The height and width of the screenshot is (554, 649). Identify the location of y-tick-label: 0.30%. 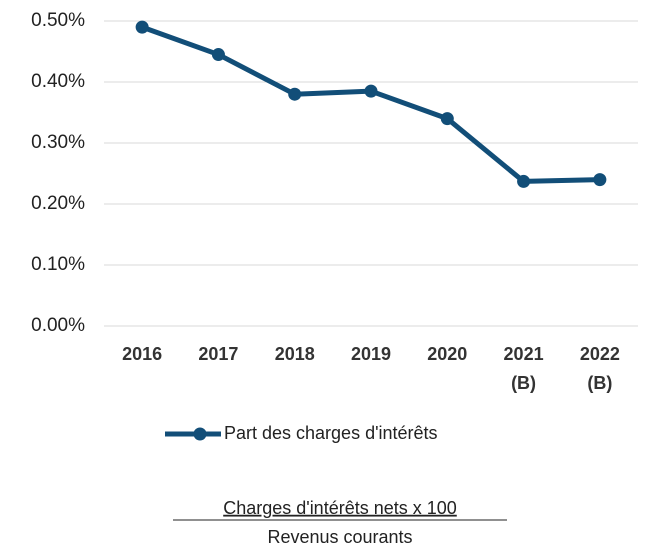
(58, 142).